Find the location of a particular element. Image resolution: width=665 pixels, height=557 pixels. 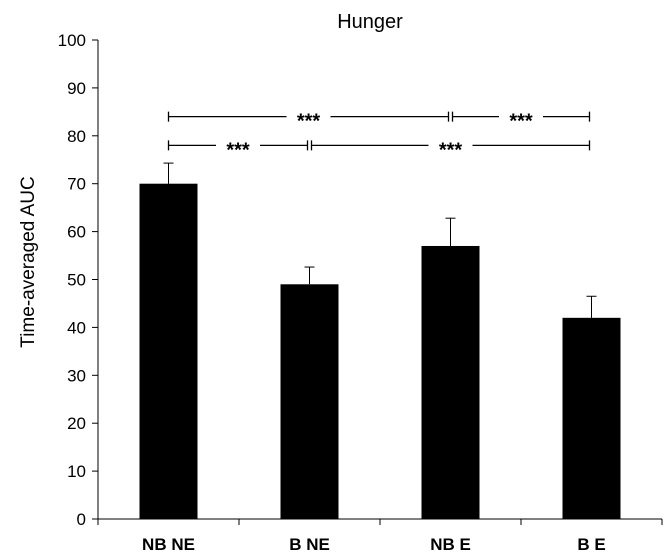

x-tick-label: NB E is located at coordinates (450, 544).